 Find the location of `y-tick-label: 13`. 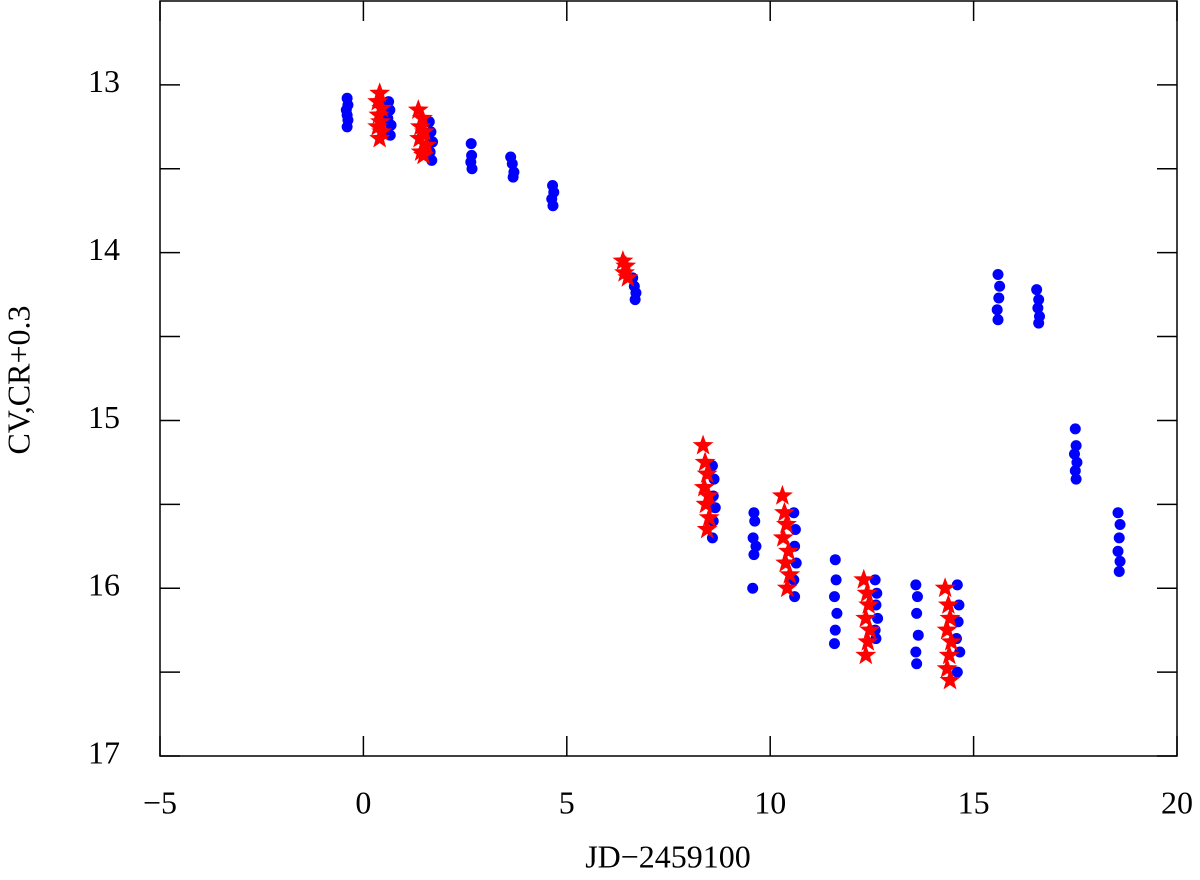

y-tick-label: 13 is located at coordinates (104, 81).